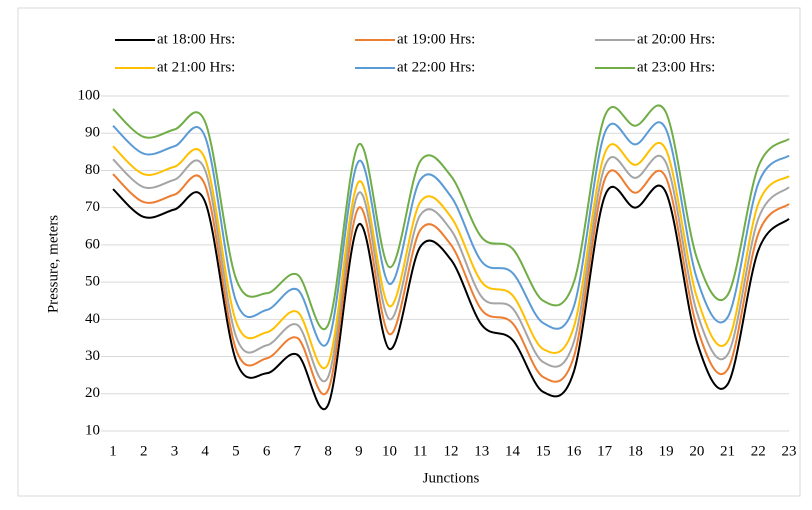 This screenshot has width=812, height=510. What do you see at coordinates (758, 451) in the screenshot?
I see `x-tick-label: 22` at bounding box center [758, 451].